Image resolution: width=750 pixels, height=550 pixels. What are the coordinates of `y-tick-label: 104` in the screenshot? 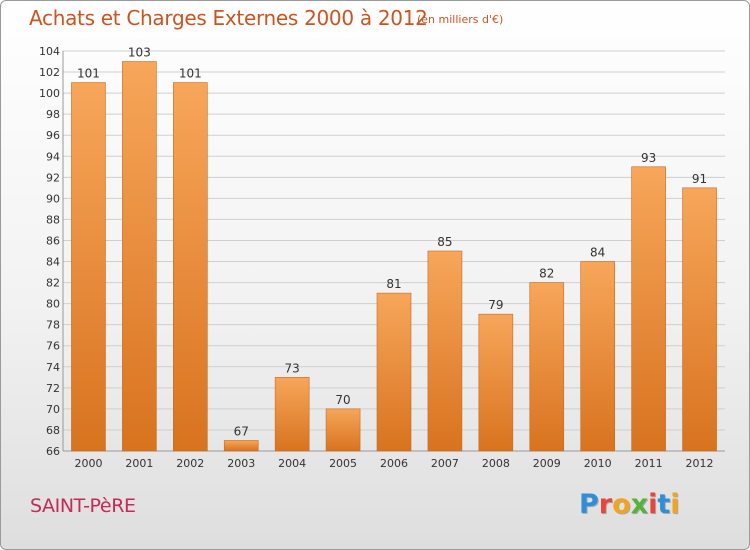 It's located at (49, 51).